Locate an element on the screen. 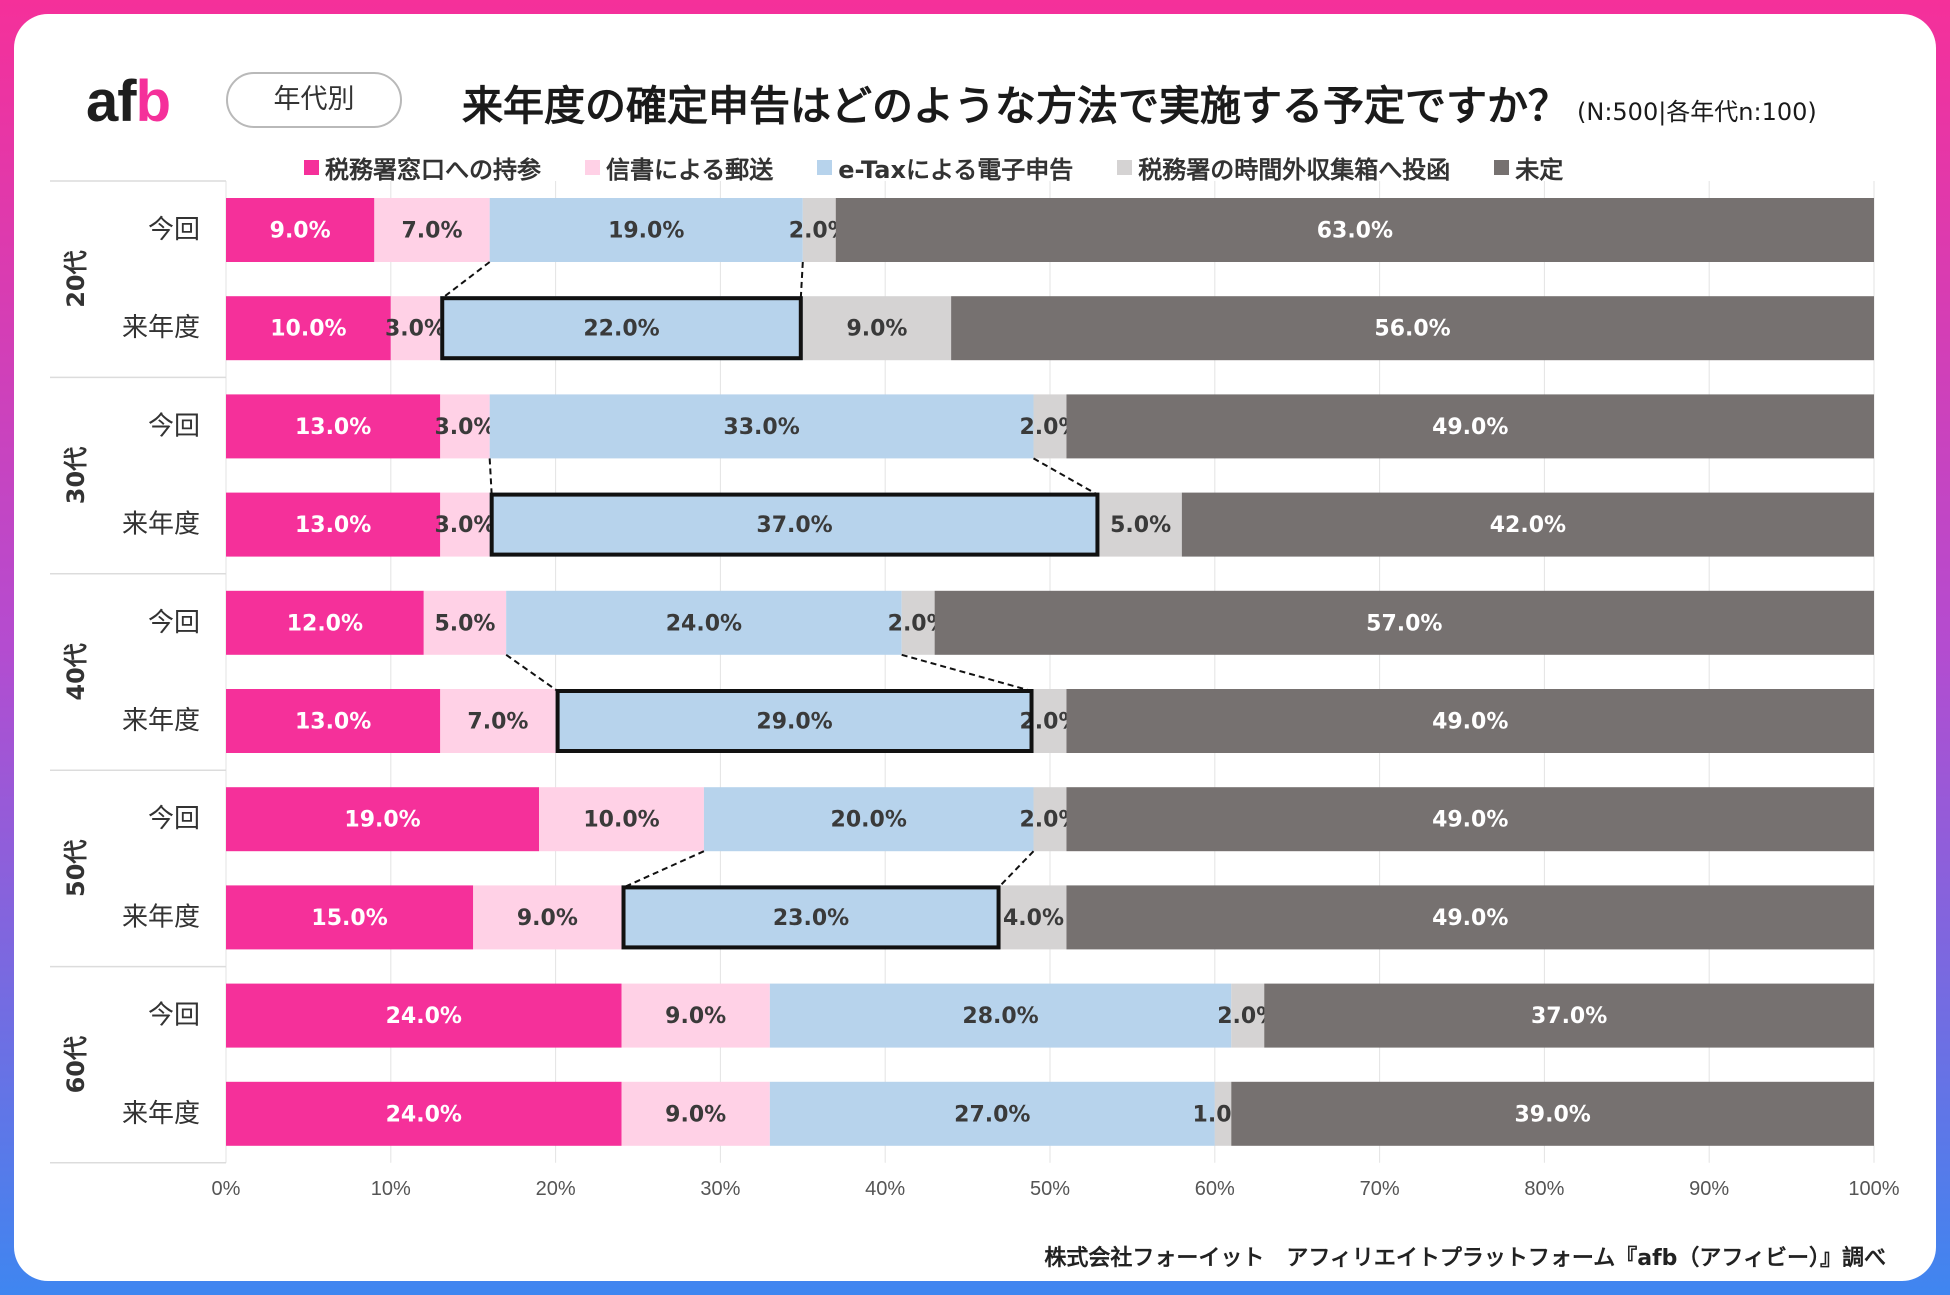 This screenshot has height=1295, width=1950. data-label: 15.0% is located at coordinates (349, 918).